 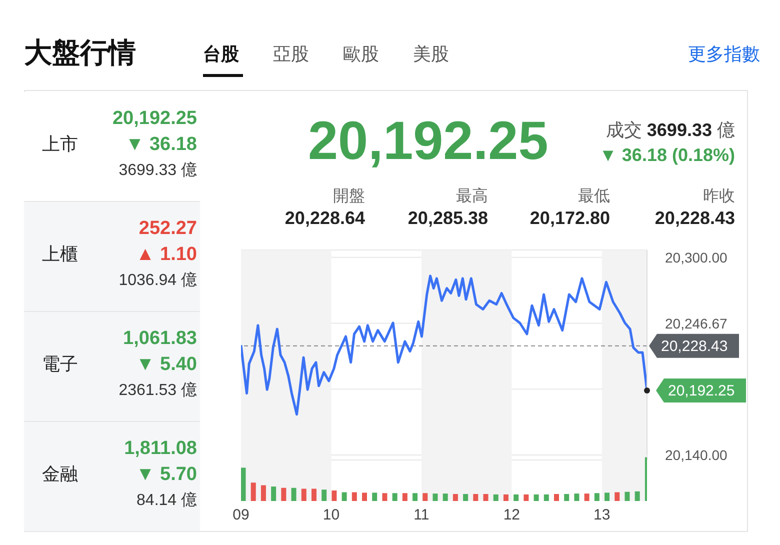 What do you see at coordinates (696, 257) in the screenshot?
I see `y-tick-label: 20,300.00` at bounding box center [696, 257].